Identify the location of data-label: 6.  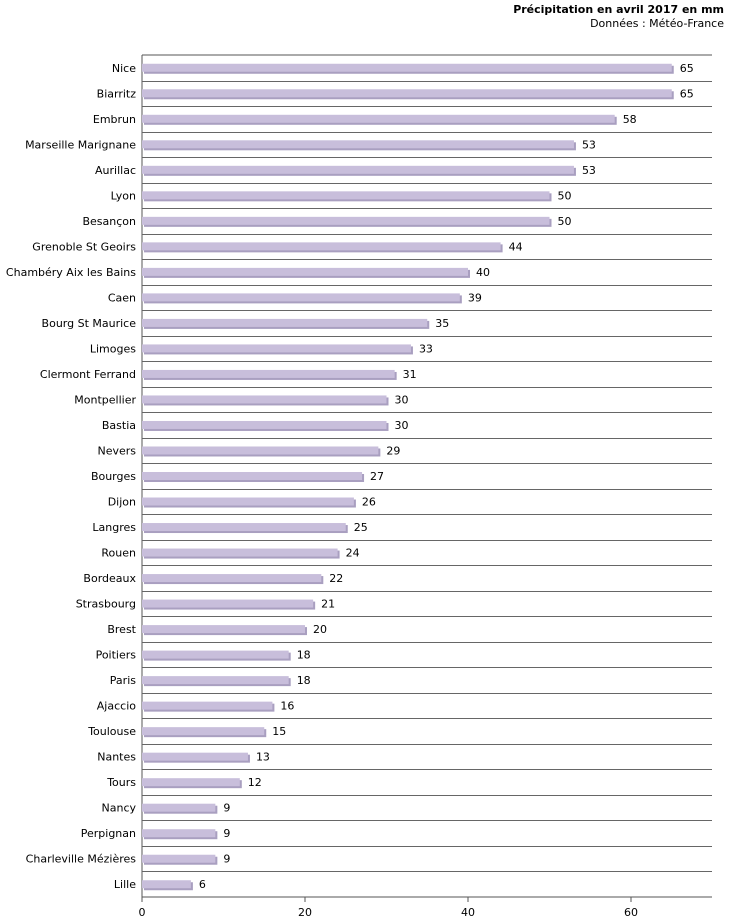
(202, 884).